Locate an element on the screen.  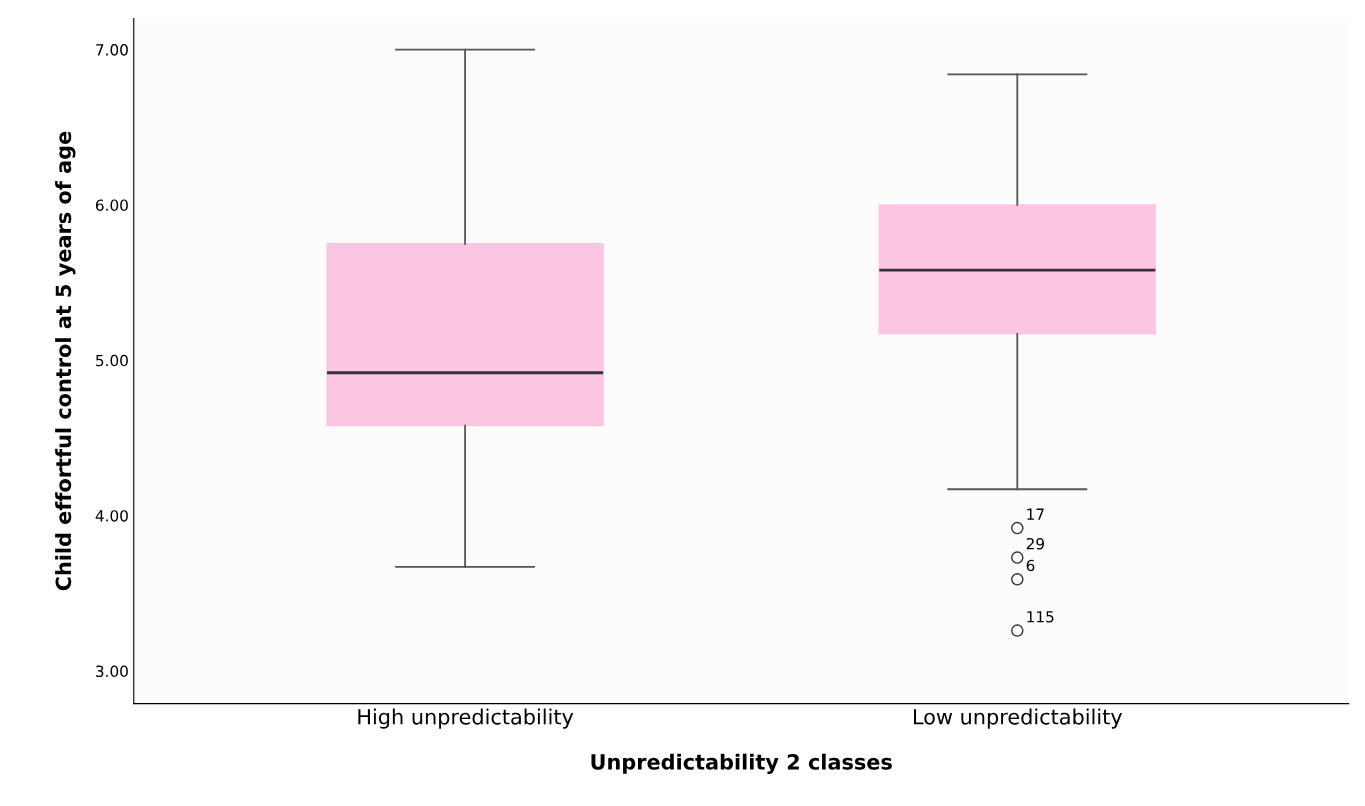
y-tick-label: 3.00 is located at coordinates (112, 671).